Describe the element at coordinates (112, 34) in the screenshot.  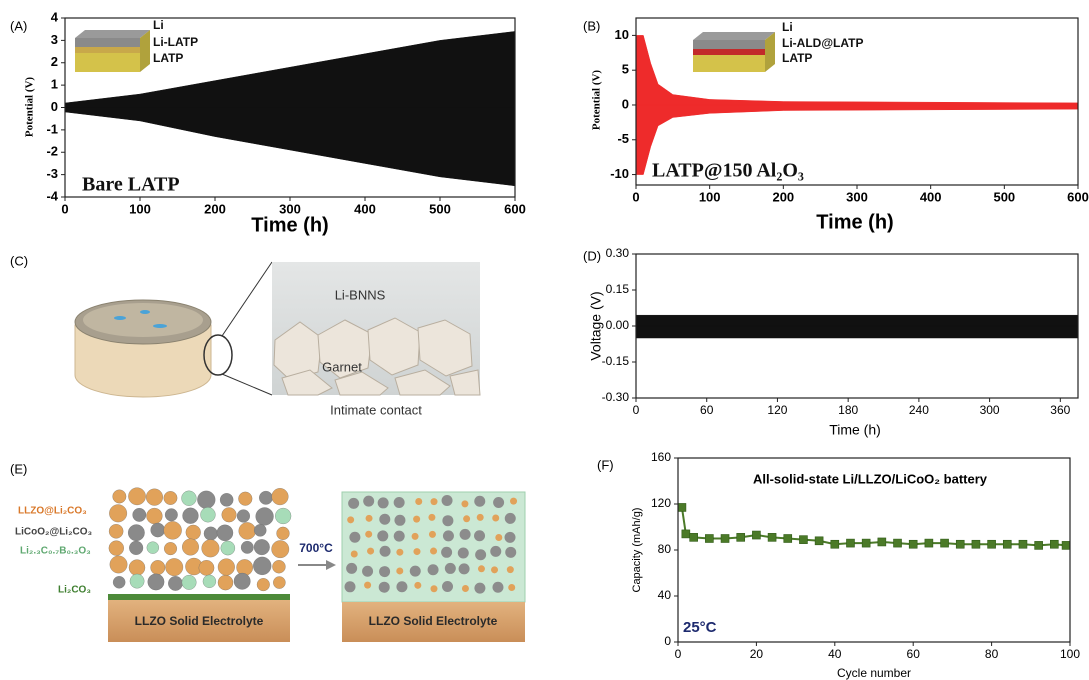
I see `inset-top` at that location.